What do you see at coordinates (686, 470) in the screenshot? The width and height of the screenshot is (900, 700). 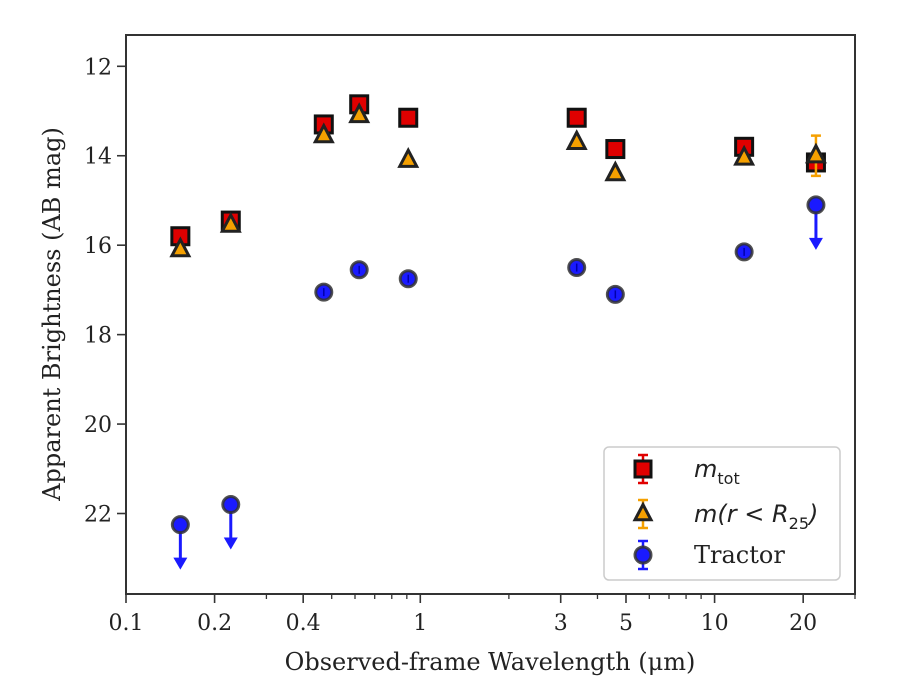 I see `legend-item: mtot` at bounding box center [686, 470].